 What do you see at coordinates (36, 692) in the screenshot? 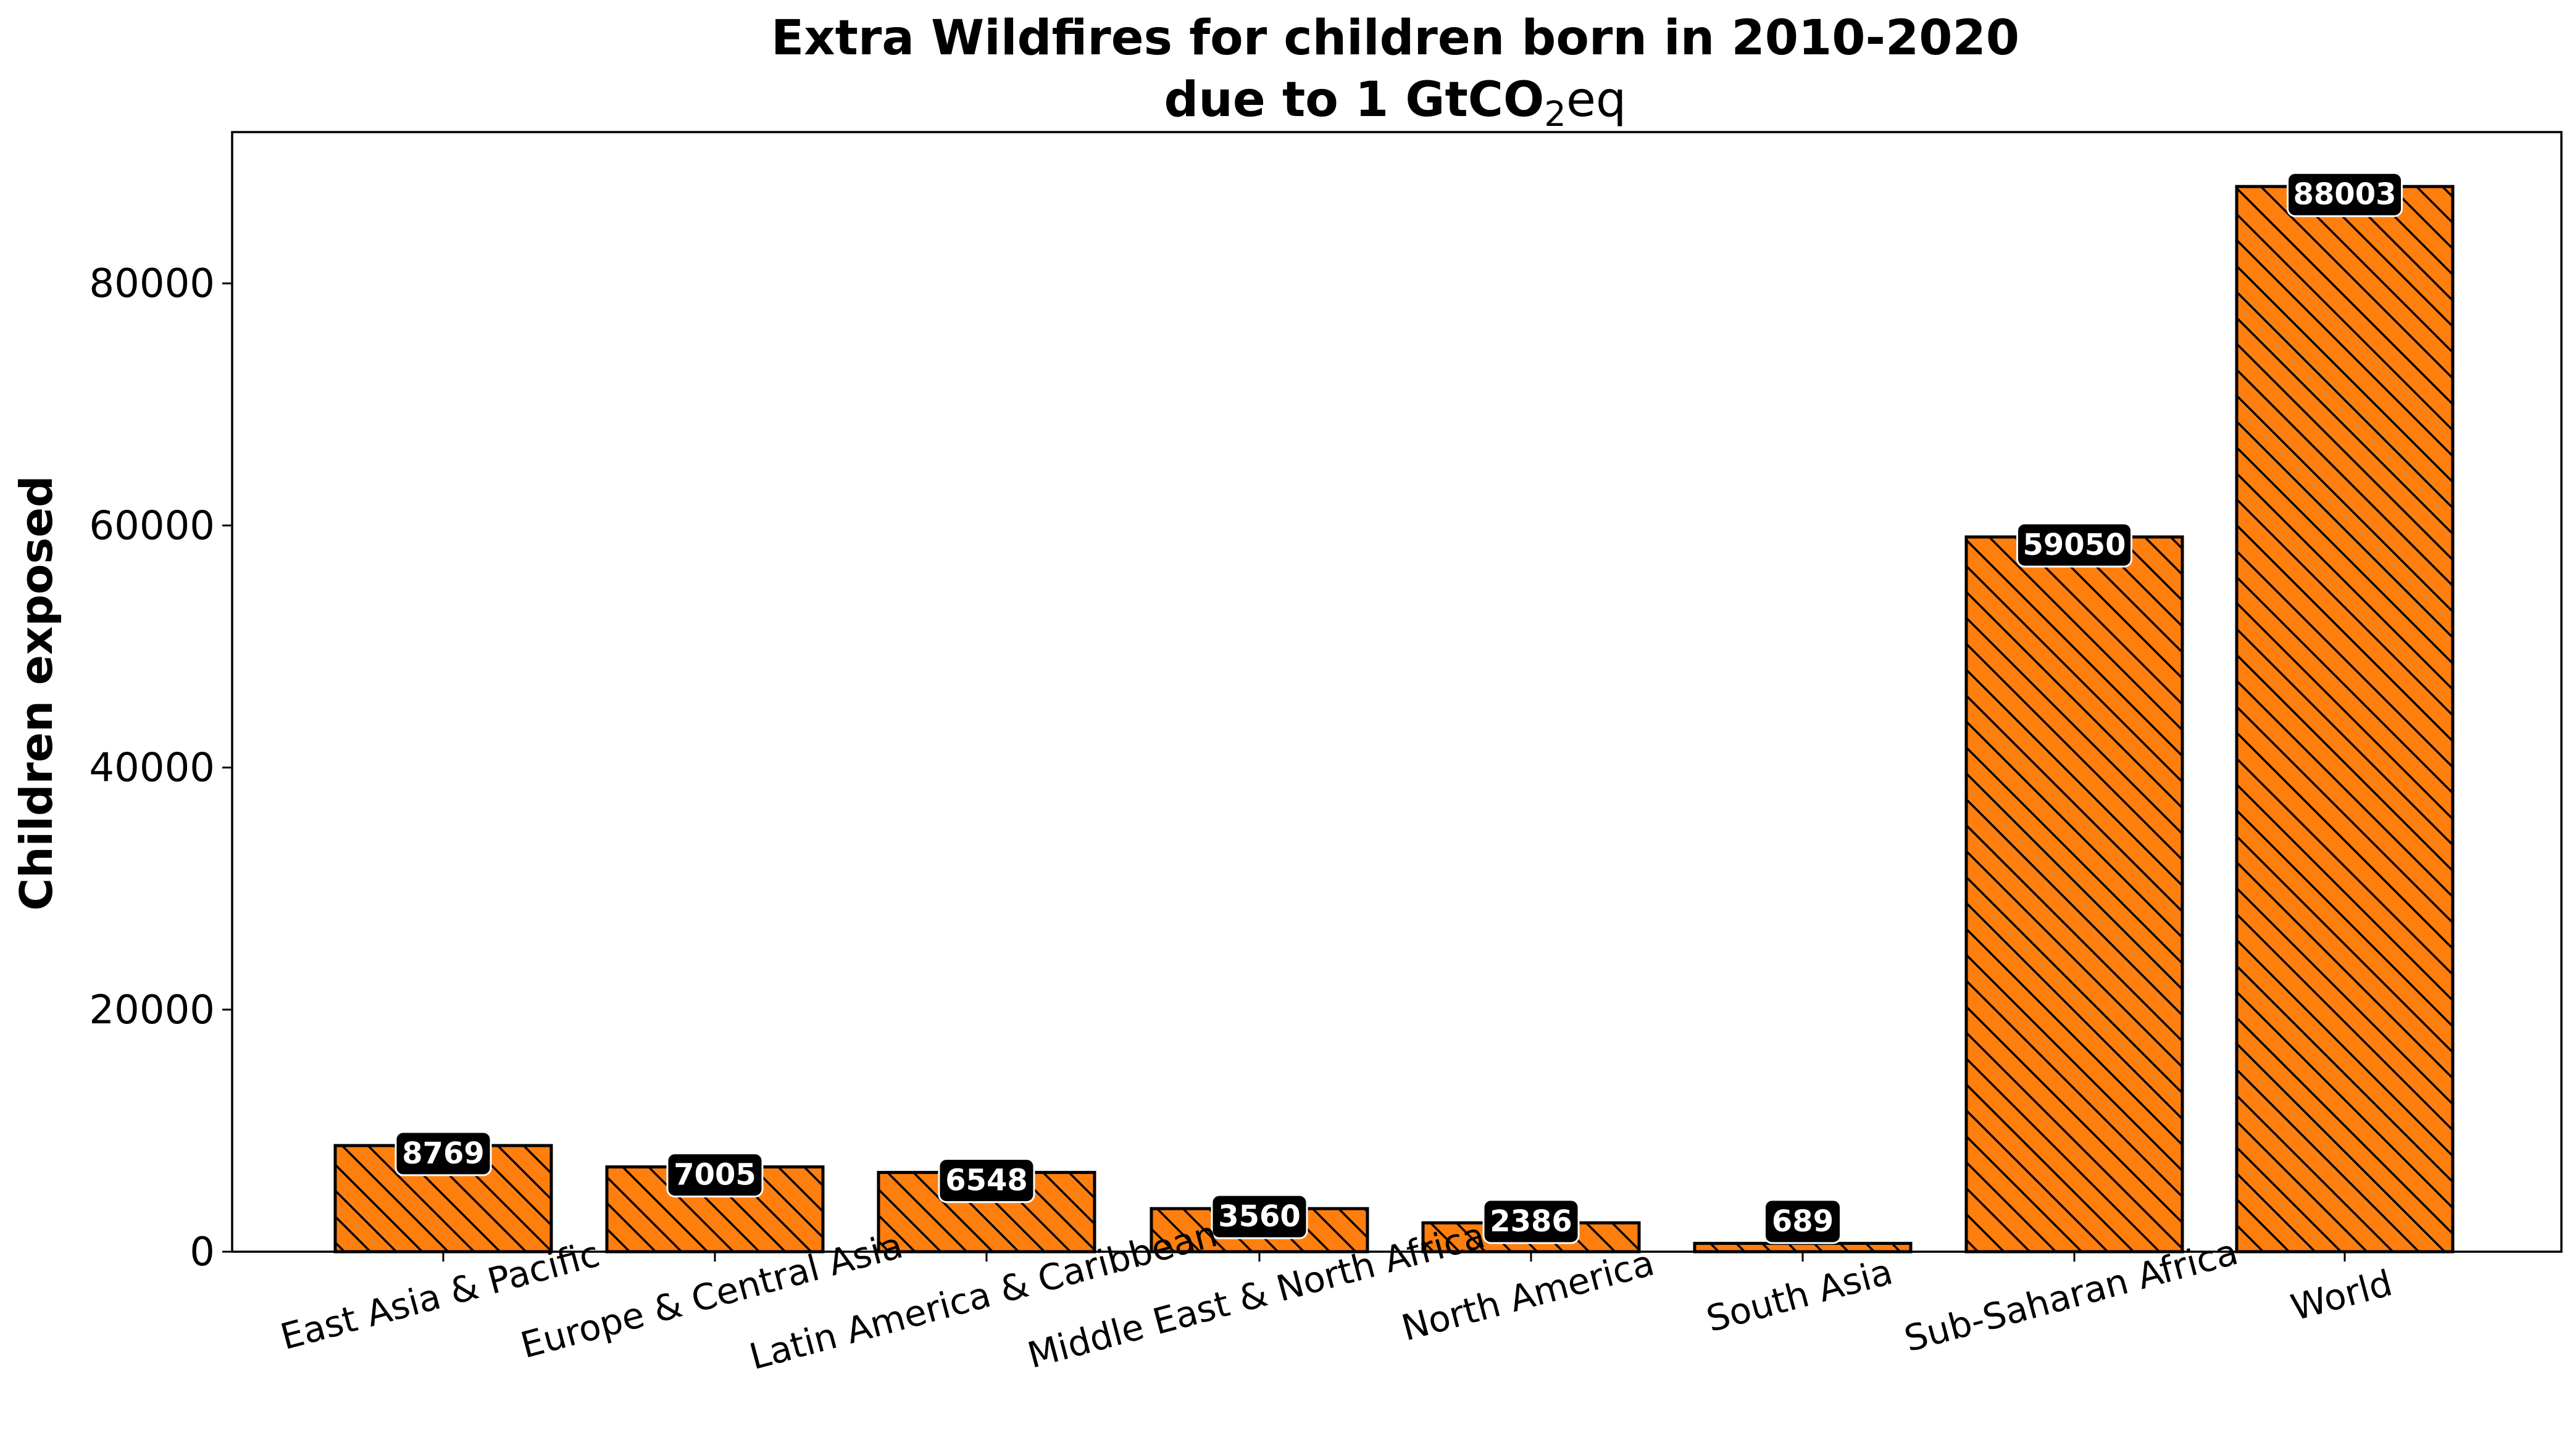
I see `y-axis-label: Children exposed` at bounding box center [36, 692].